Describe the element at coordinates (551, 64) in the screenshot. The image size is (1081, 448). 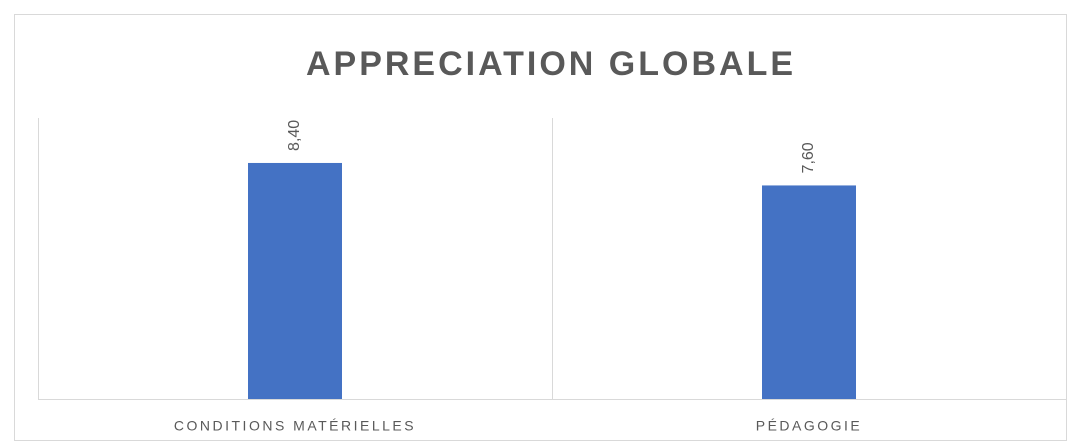
I see `chart-title: APPRECIATION GLOBALE` at that location.